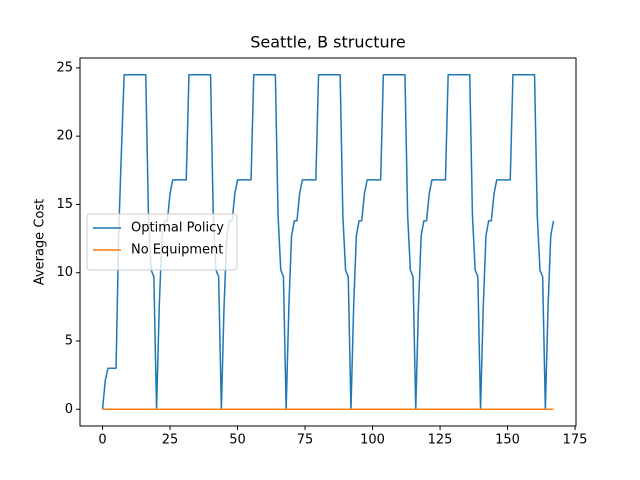  Describe the element at coordinates (440, 440) in the screenshot. I see `x-tick-label: 125` at that location.